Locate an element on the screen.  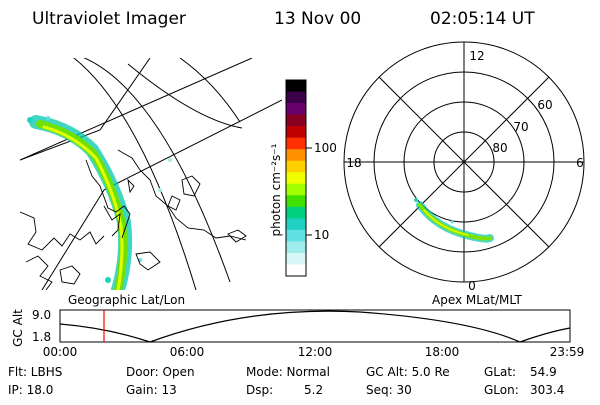
timeline-y-axis-label: GC Alt is located at coordinates (18, 328).